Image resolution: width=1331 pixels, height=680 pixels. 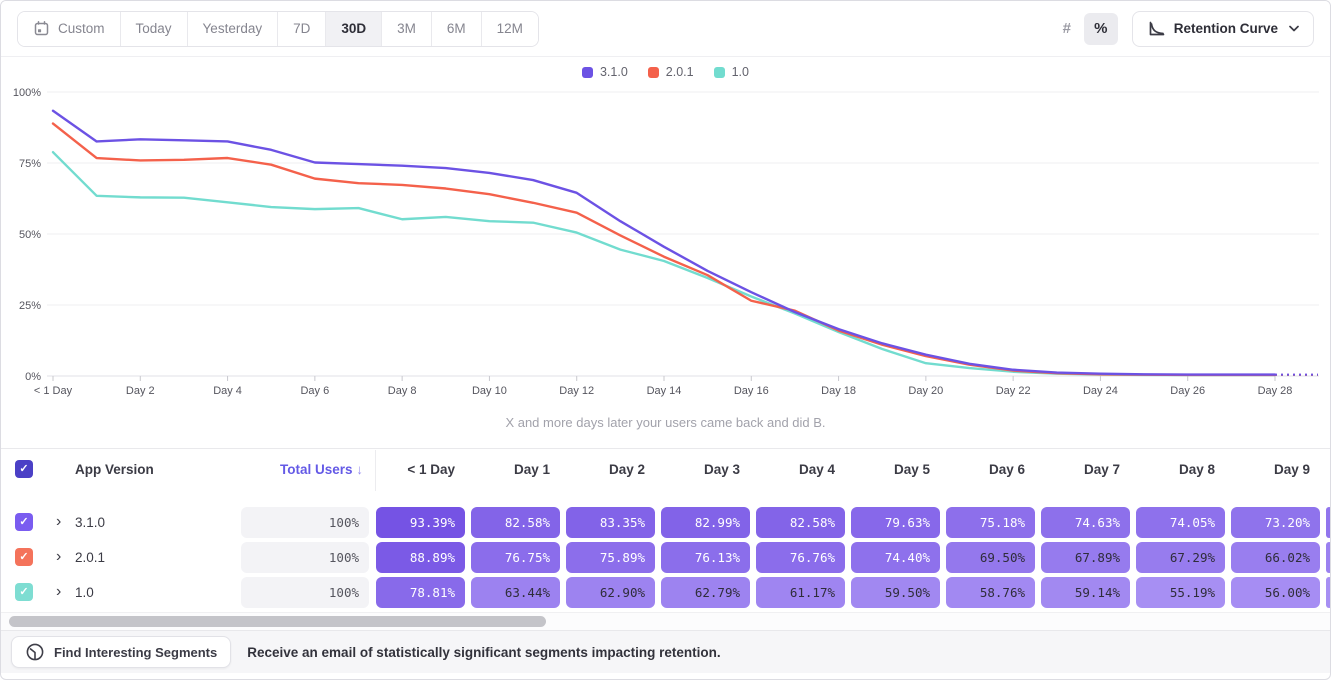 What do you see at coordinates (84, 592) in the screenshot?
I see `row-version-label: 1.0` at bounding box center [84, 592].